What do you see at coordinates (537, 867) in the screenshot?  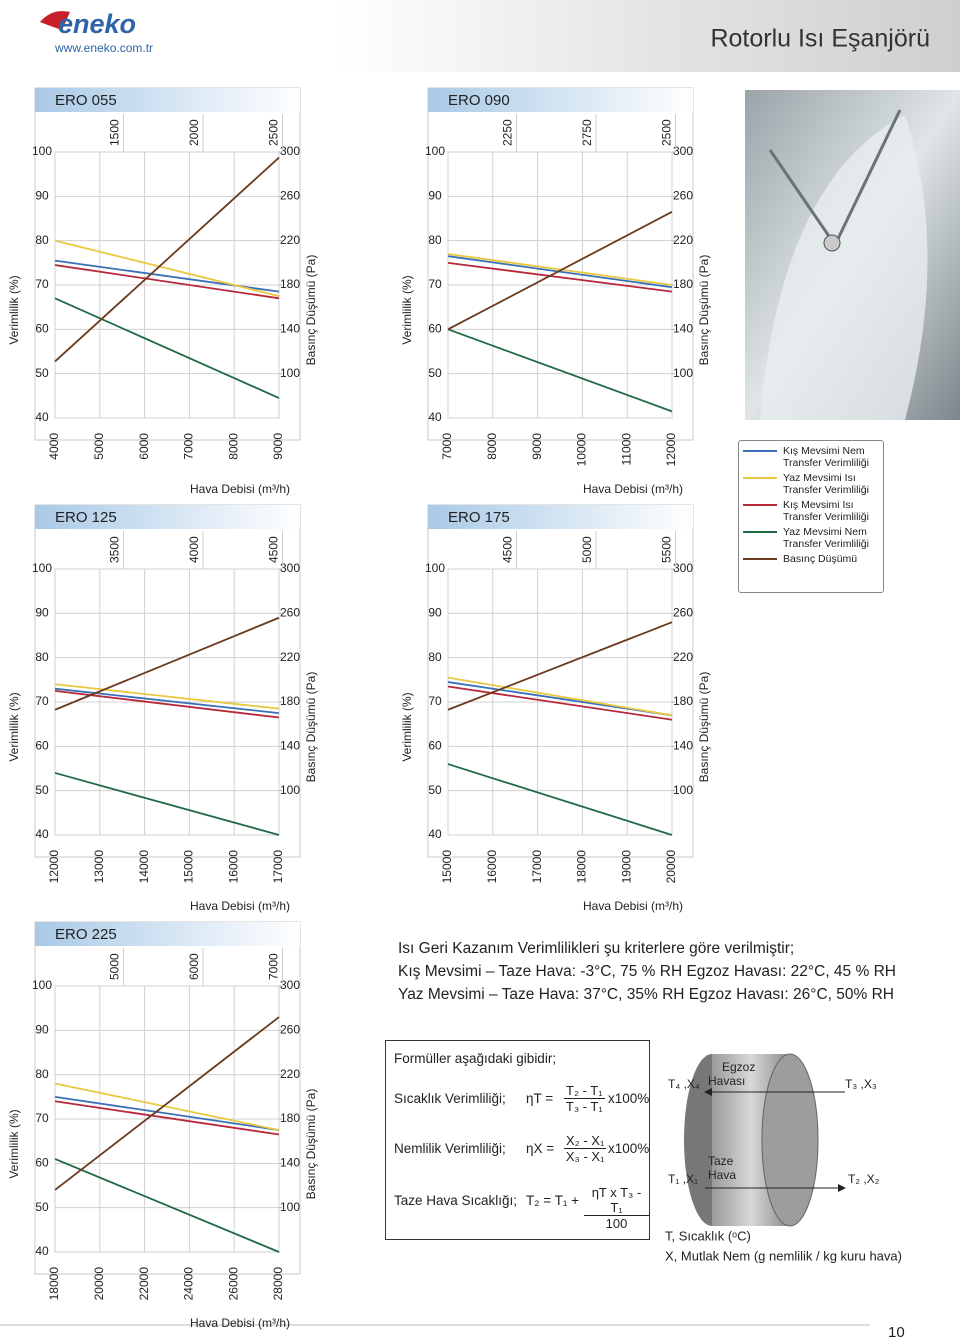 I see `x-tick-label: 17000` at bounding box center [537, 867].